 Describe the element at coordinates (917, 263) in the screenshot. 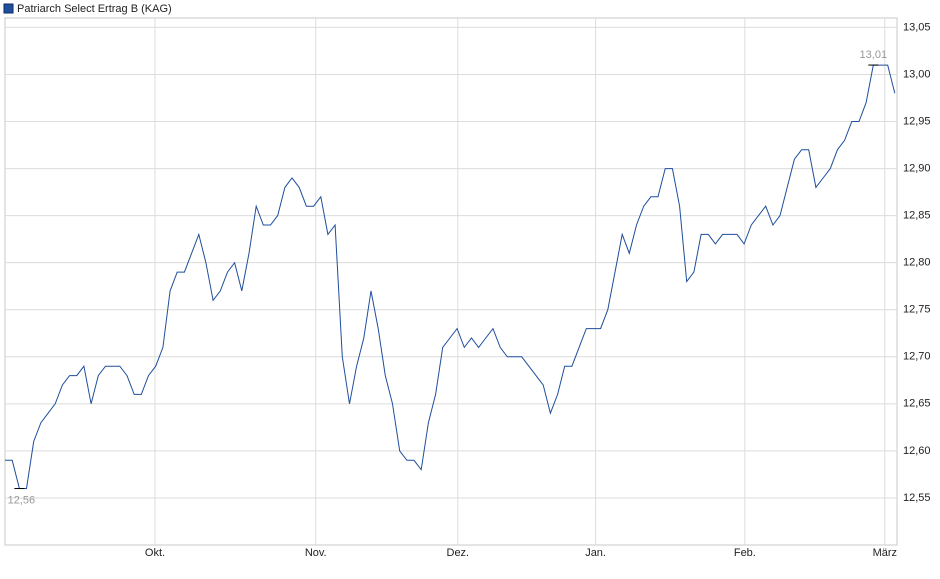

I see `y-tick-label: 12,80` at that location.